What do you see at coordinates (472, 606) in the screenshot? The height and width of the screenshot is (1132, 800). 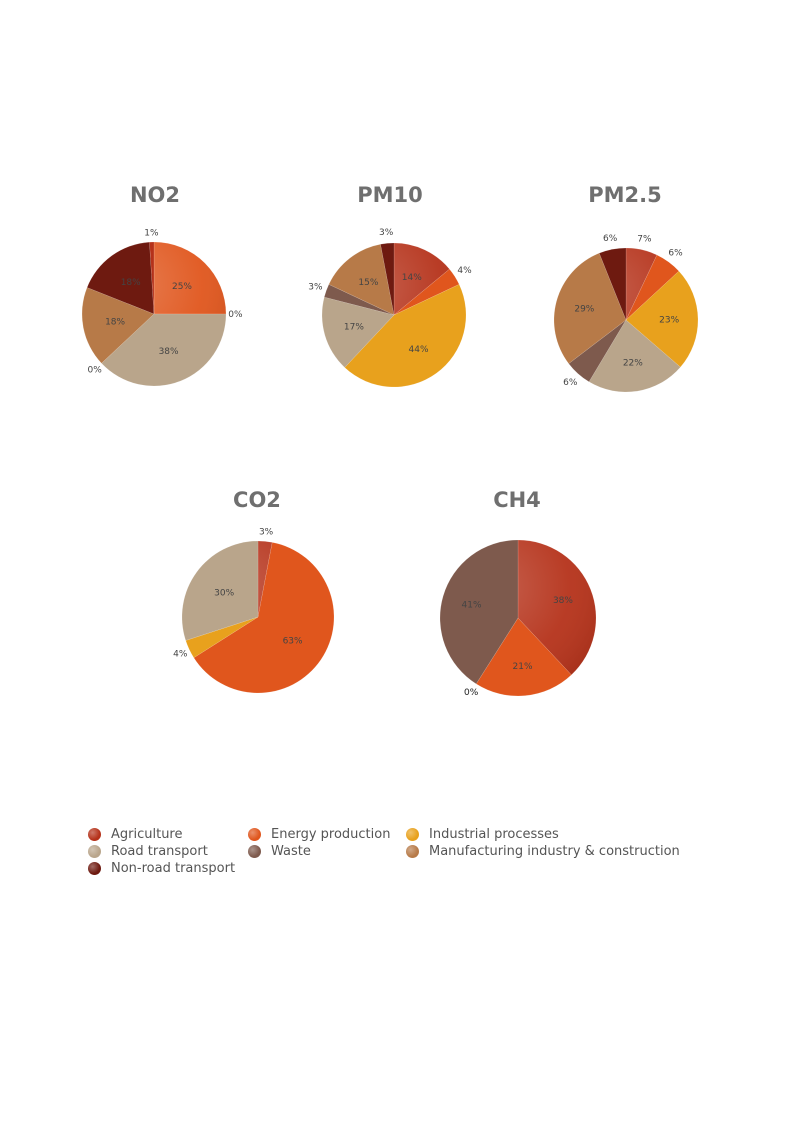 I see `pie-data-label: 41%` at bounding box center [472, 606].